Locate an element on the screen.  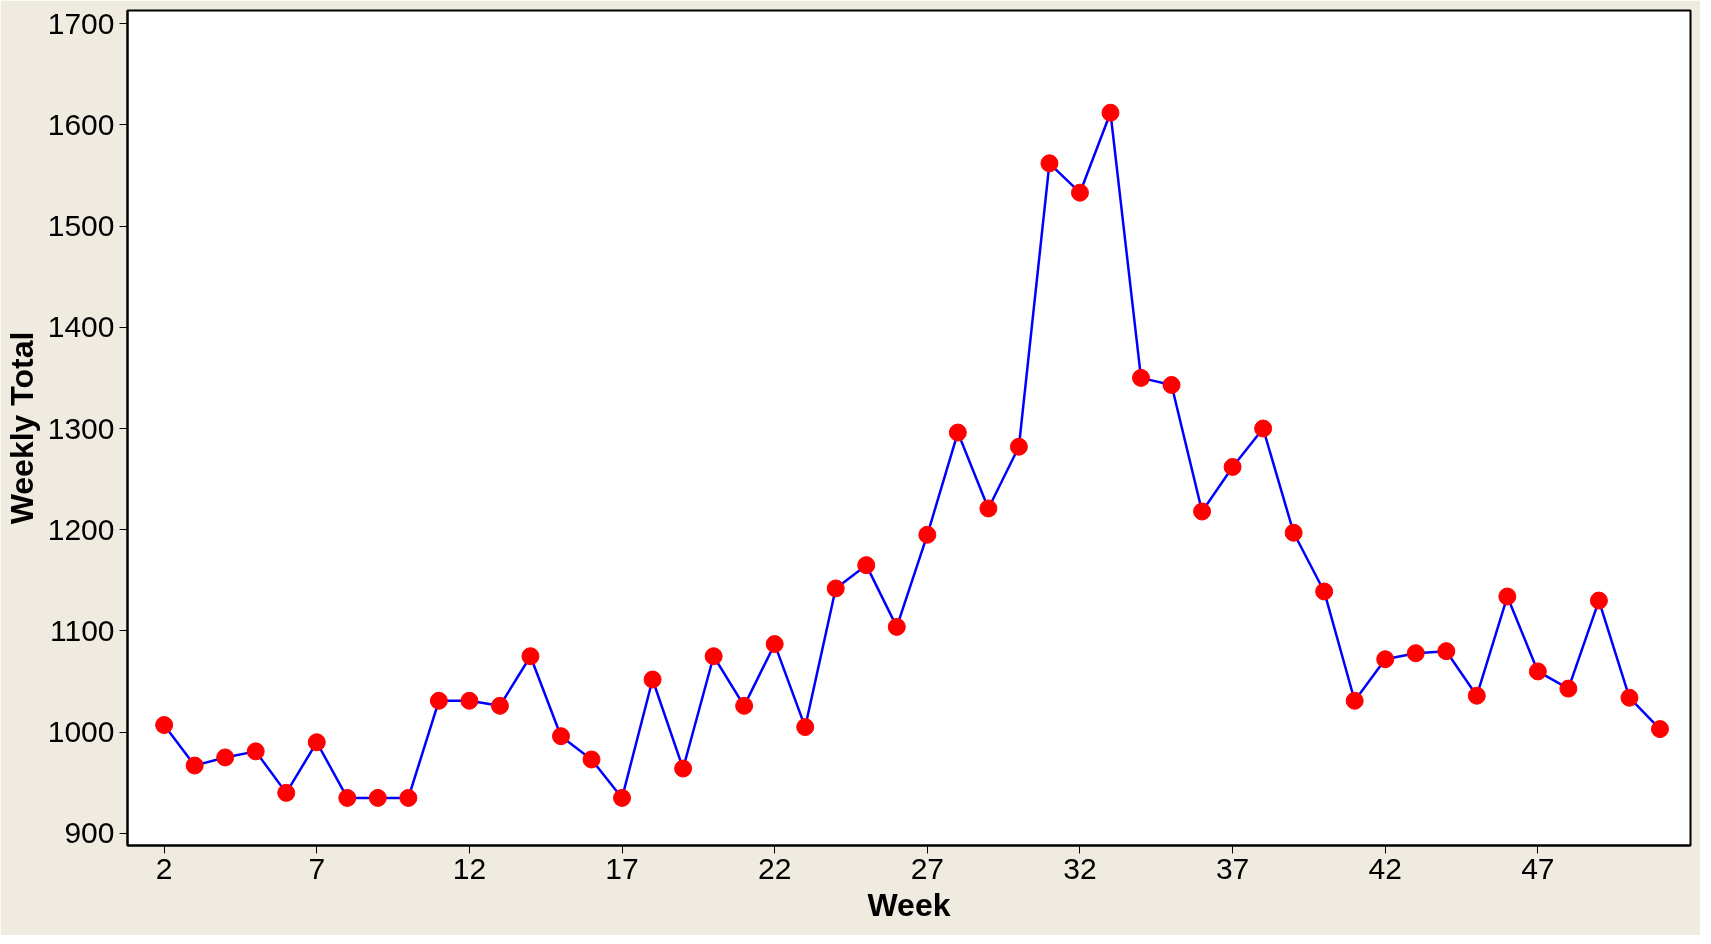
y-tick-label: 1400 is located at coordinates (81, 327).